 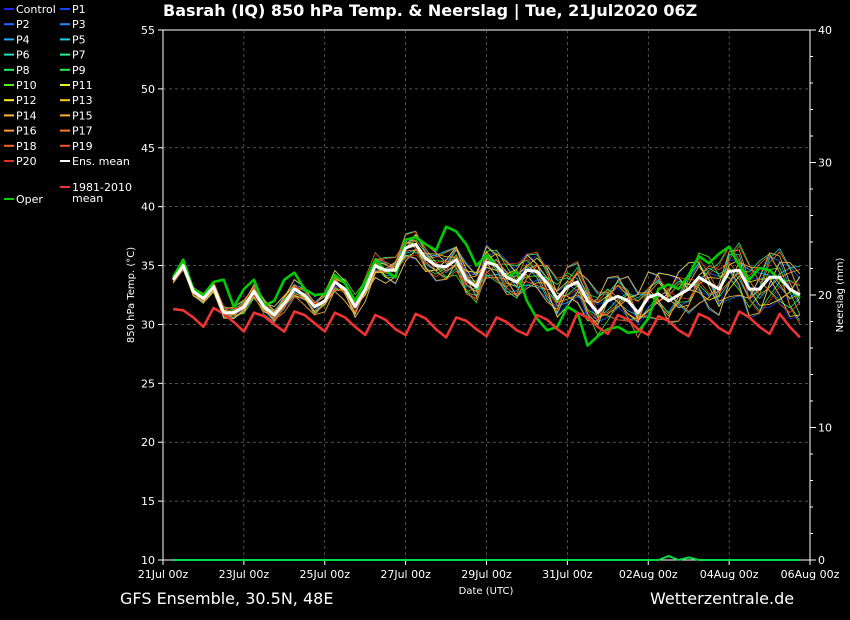 I want to click on y-tick-label: 45, so click(x=148, y=148).